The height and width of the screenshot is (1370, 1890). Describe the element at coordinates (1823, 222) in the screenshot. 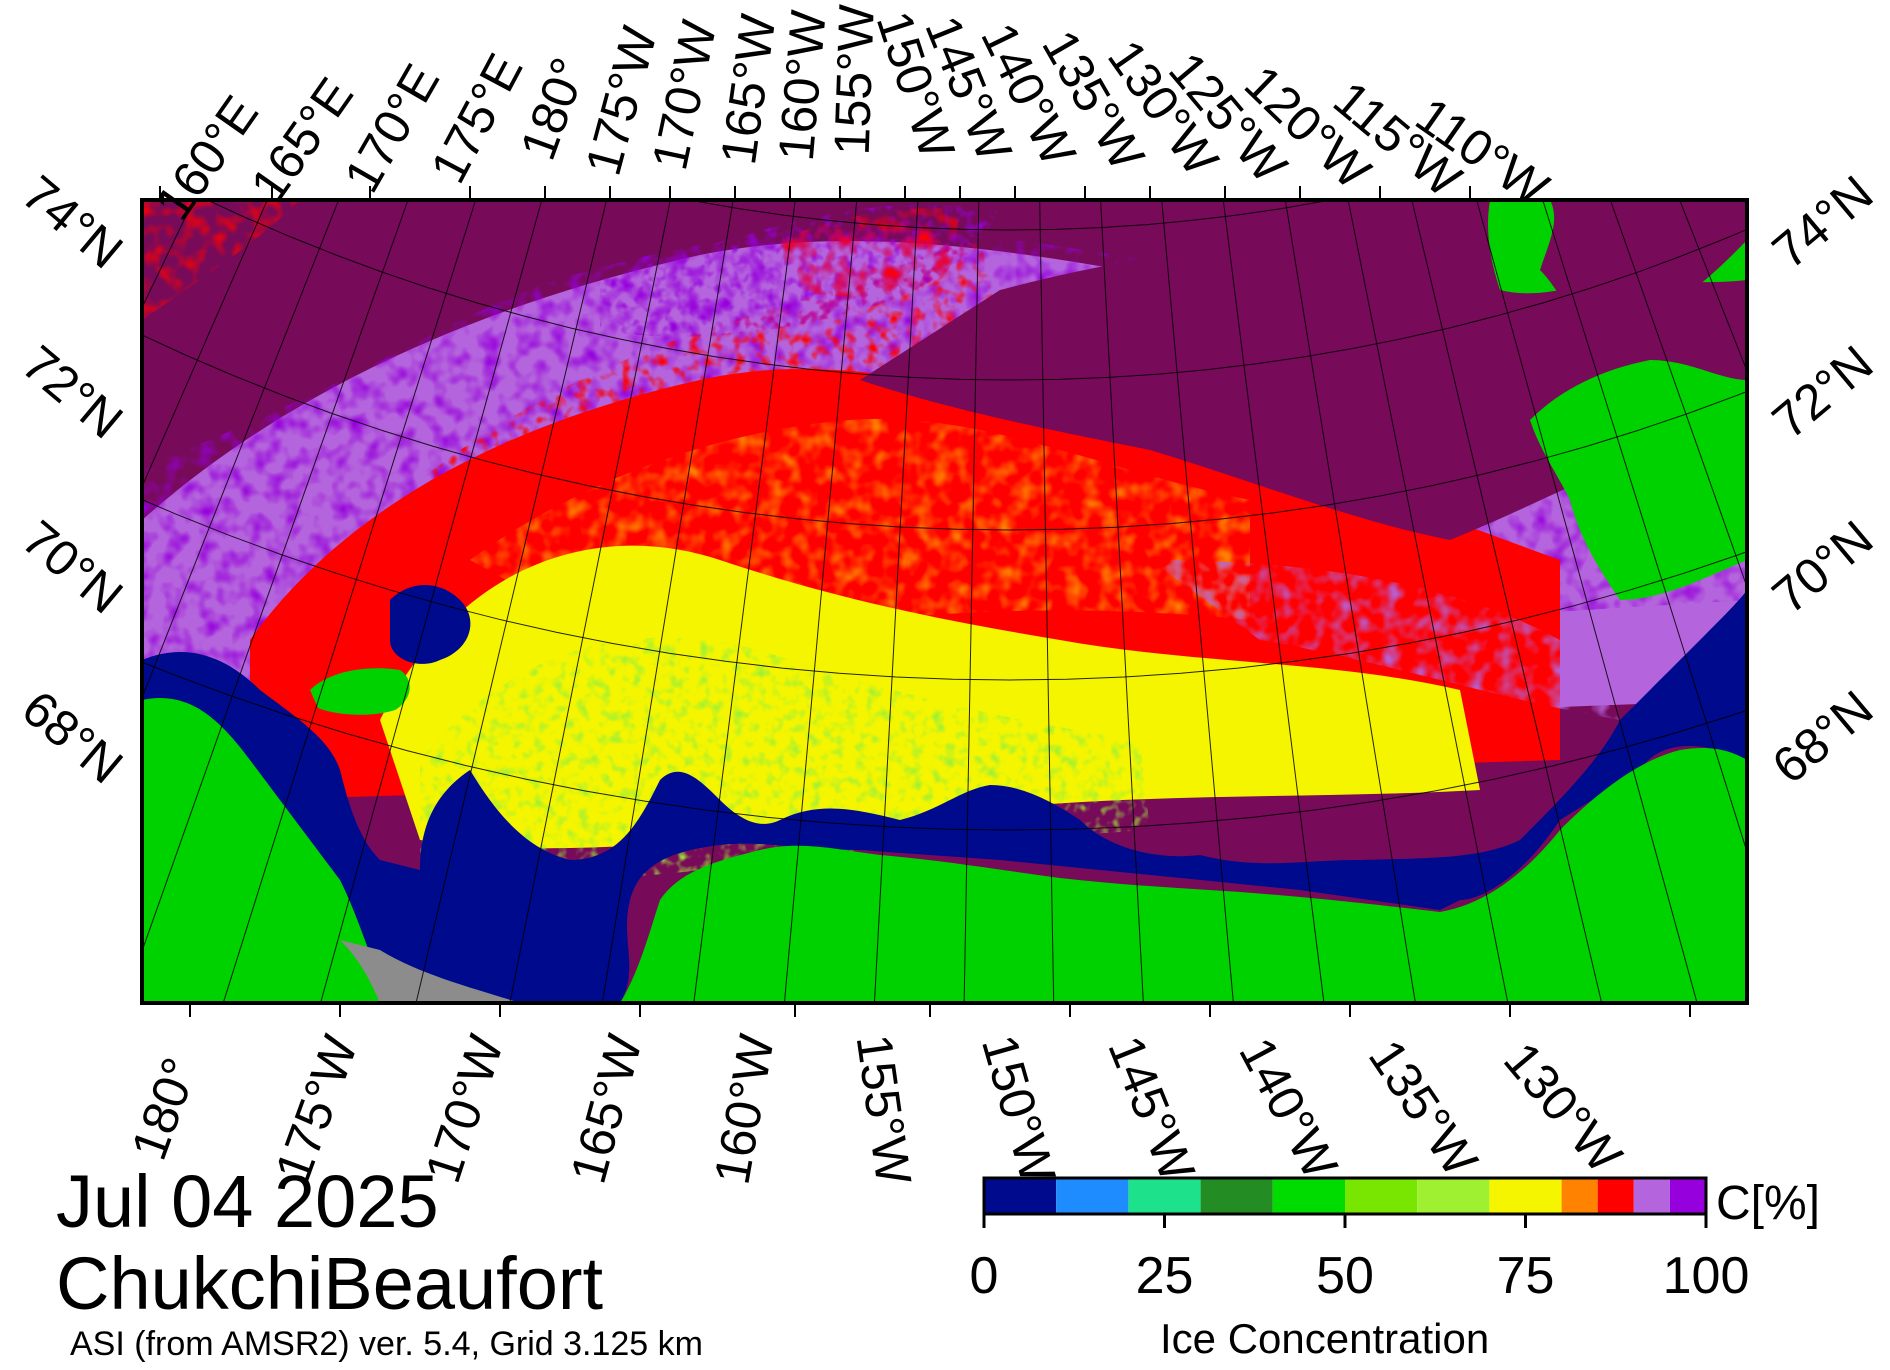

I see `right-latitude-label: 74°N` at that location.